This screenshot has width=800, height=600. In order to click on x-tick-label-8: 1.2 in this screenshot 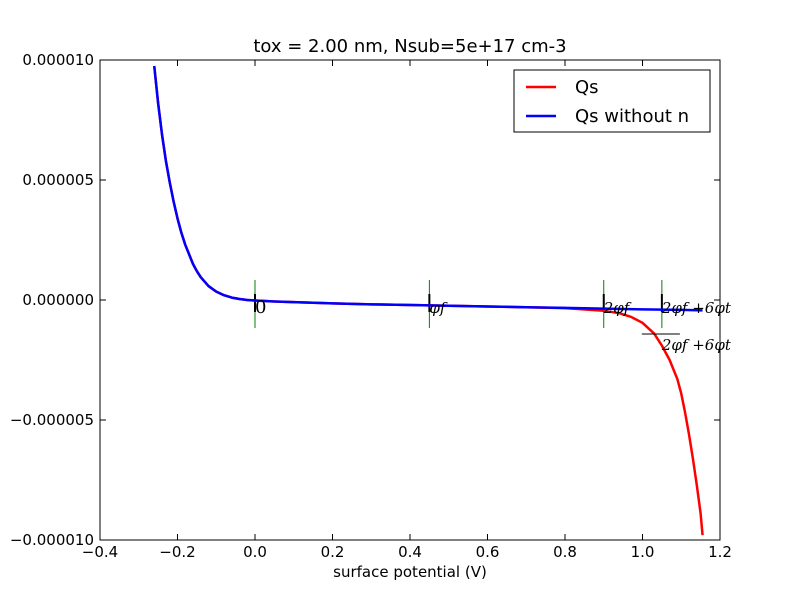, I will do `click(720, 552)`.